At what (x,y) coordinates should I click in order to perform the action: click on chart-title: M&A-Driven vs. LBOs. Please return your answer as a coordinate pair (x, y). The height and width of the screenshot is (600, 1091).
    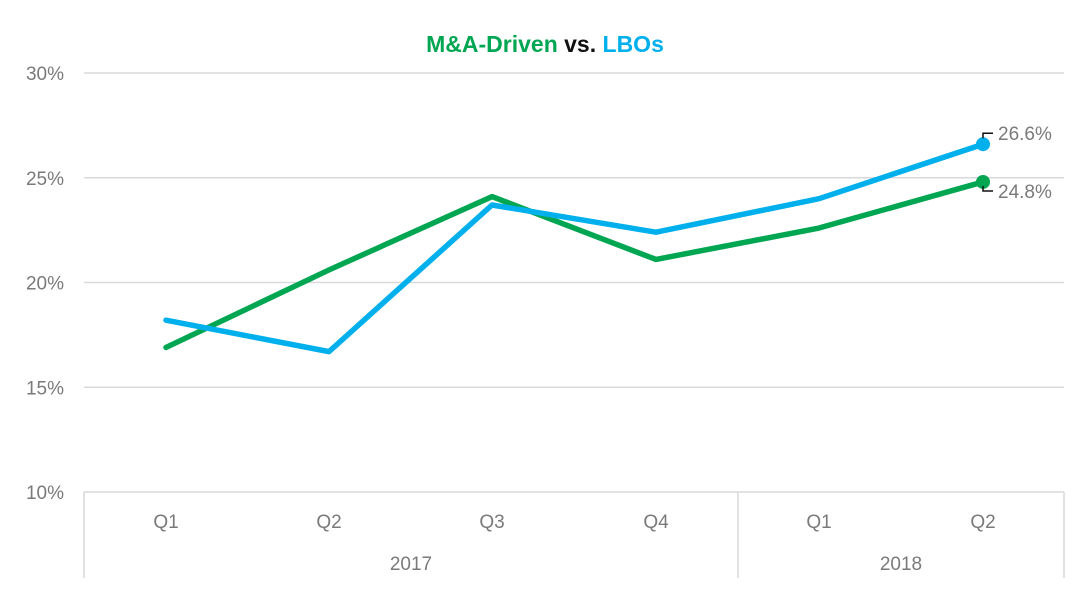
    Looking at the image, I should click on (545, 44).